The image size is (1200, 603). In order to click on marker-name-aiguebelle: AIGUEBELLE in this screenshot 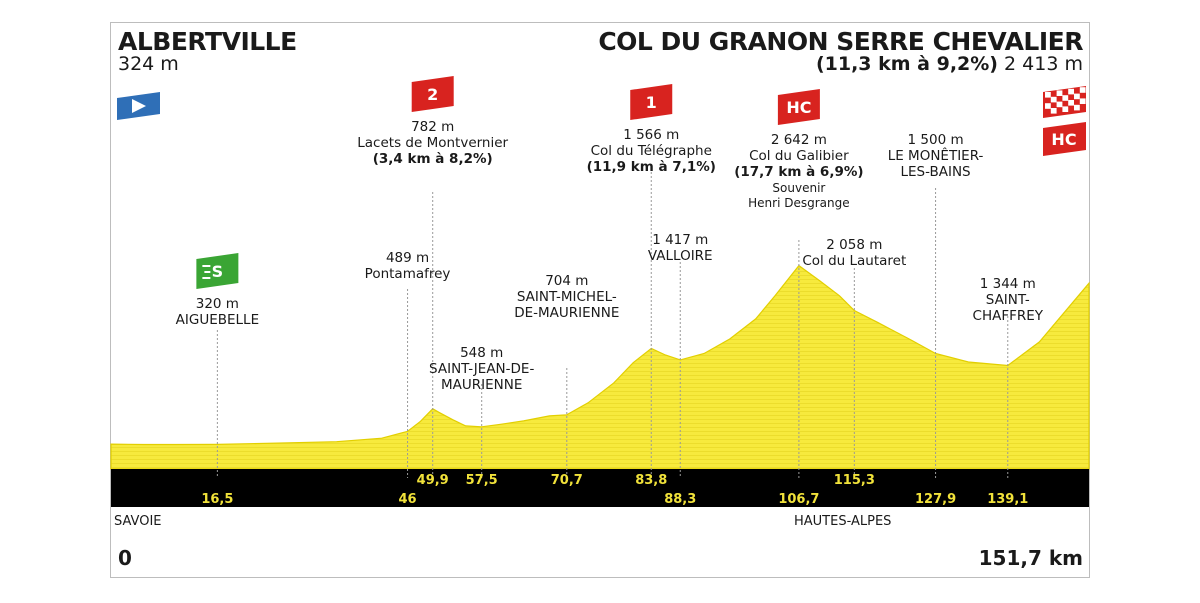, I will do `click(217, 320)`.